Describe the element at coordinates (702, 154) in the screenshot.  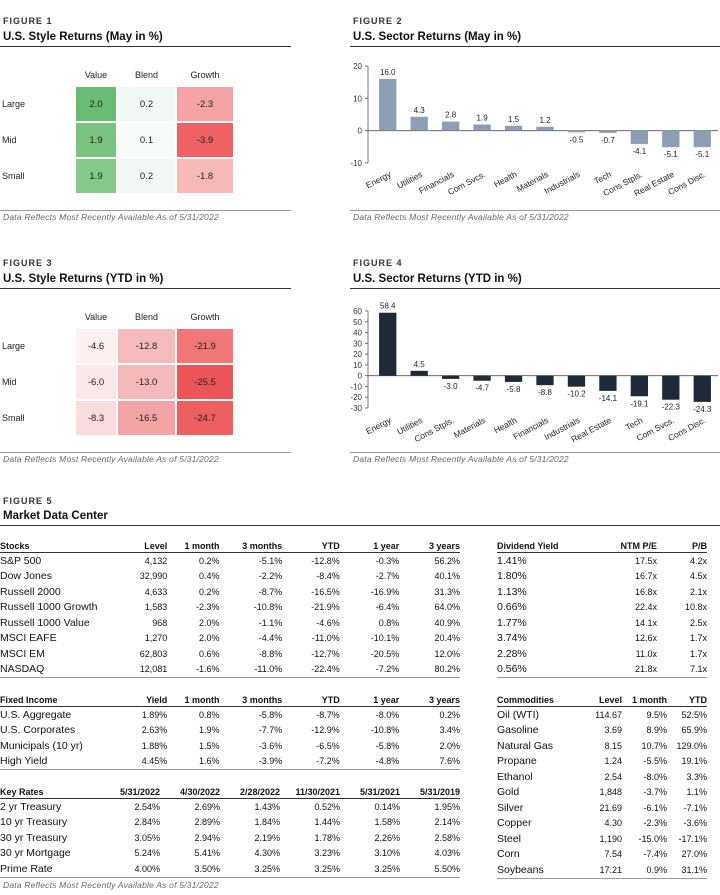
I see `data-label: -5.1` at that location.